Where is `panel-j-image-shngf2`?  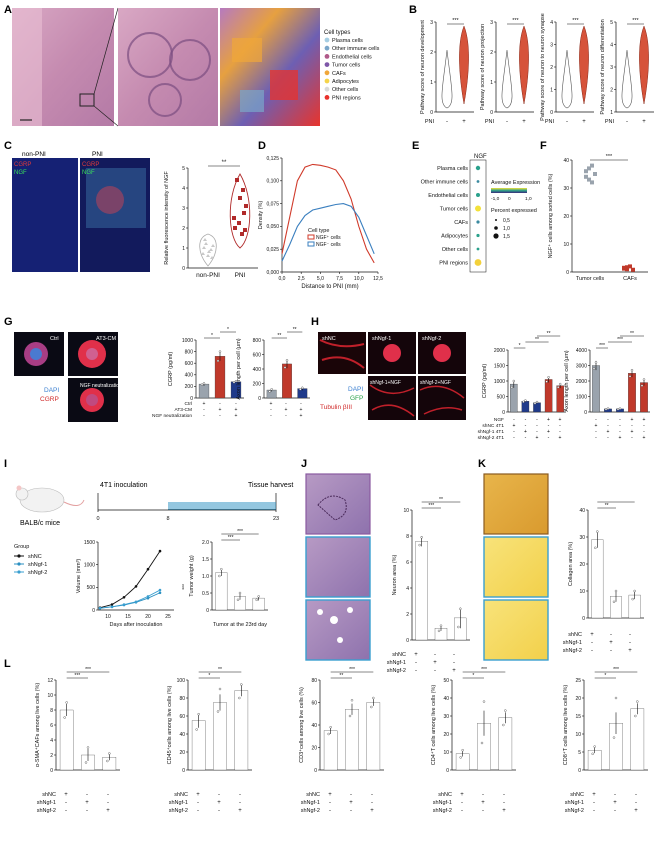 panel-j-image-shngf2 is located at coordinates (338, 630).